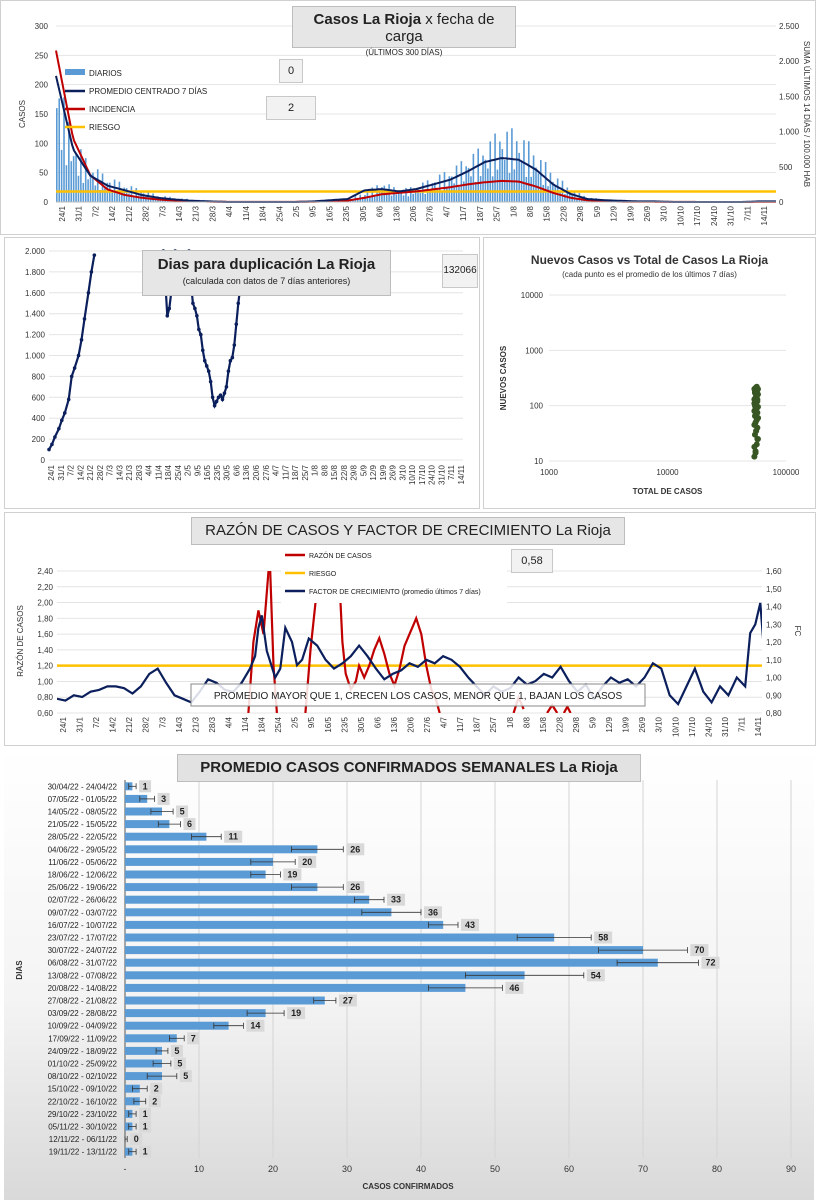  I want to click on chart5-data-label-6: 20, so click(307, 862).